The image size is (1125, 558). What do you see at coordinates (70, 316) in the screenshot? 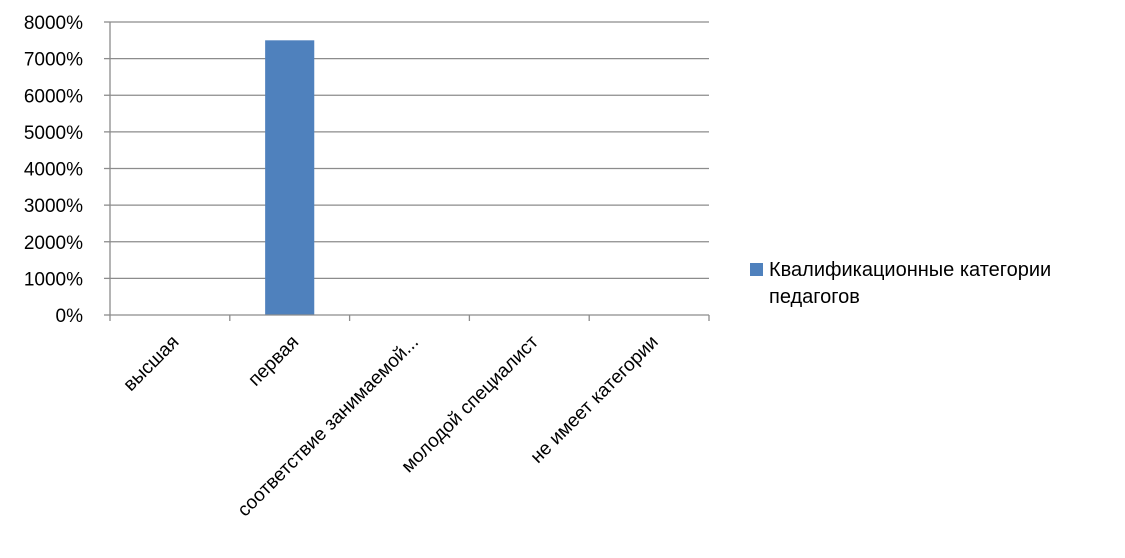
I see `y-tick-label: 0%` at bounding box center [70, 316].